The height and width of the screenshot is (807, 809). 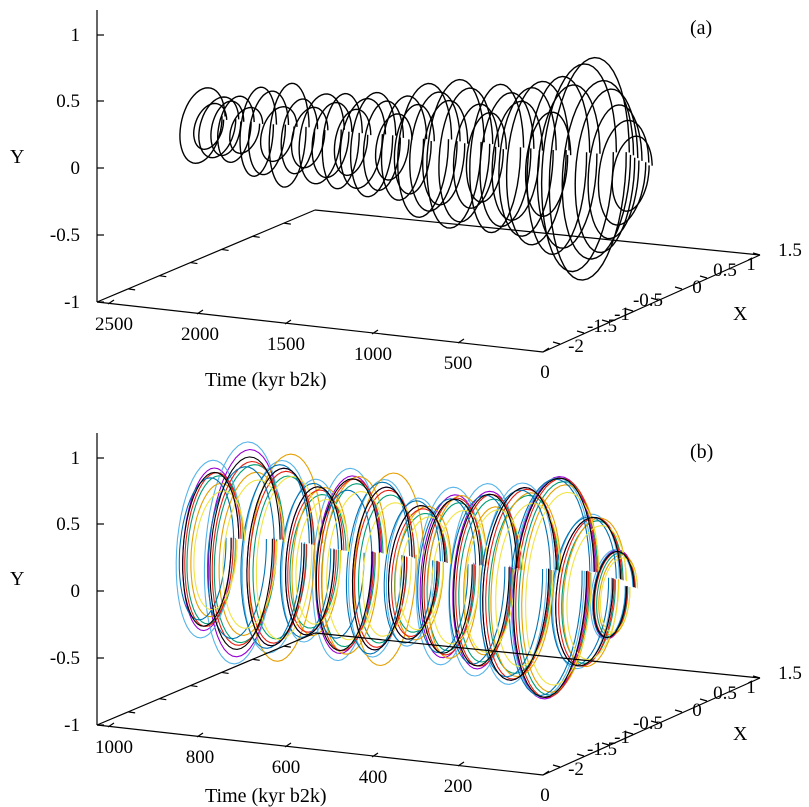 What do you see at coordinates (200, 334) in the screenshot?
I see `time-tick-label: 2000` at bounding box center [200, 334].